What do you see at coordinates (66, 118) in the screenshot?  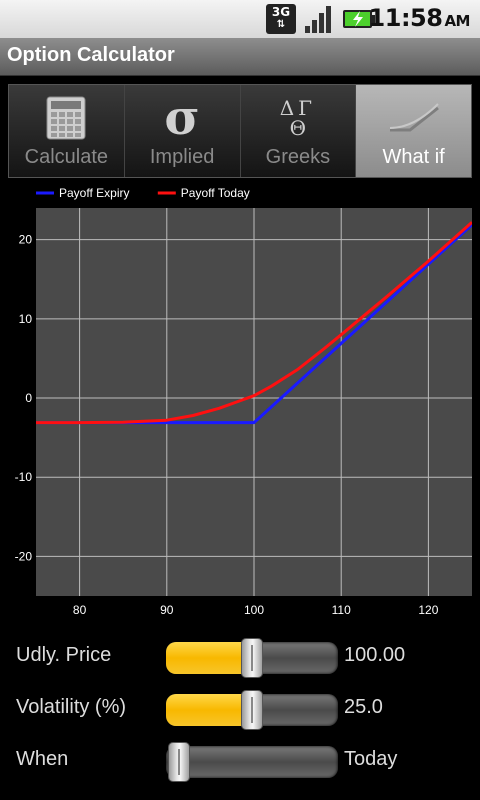 I see `calculator-icon` at bounding box center [66, 118].